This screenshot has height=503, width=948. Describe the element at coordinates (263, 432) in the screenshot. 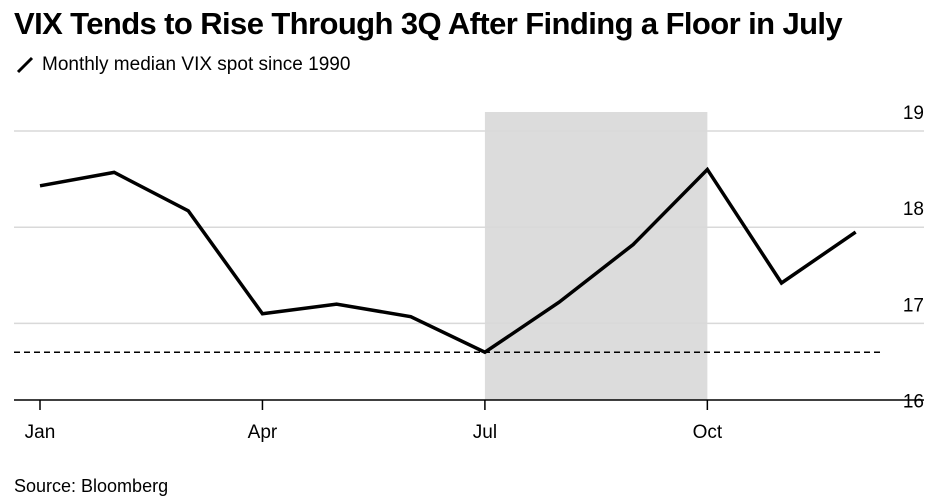

I see `x-tick-label-apr: Apr` at that location.